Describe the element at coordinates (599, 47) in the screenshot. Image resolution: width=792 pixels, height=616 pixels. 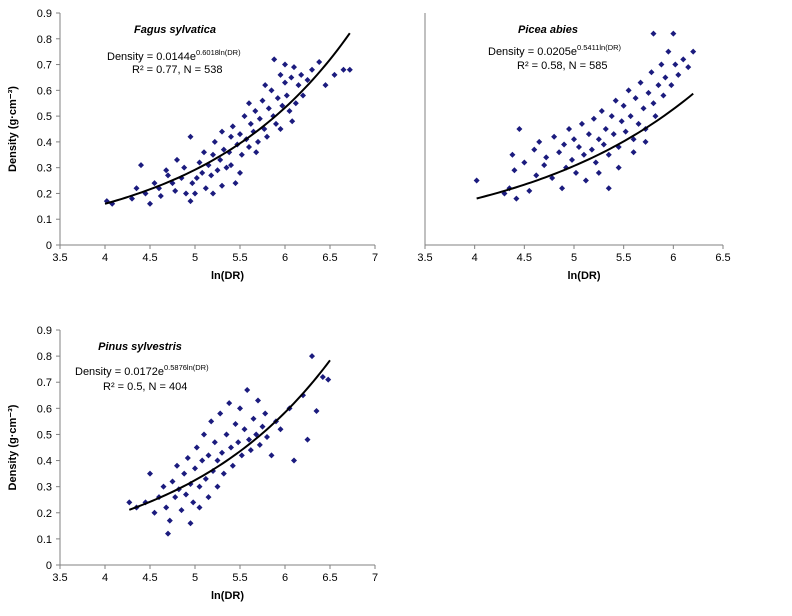
I see `equation-exponent: 0.5411ln(DR)` at that location.